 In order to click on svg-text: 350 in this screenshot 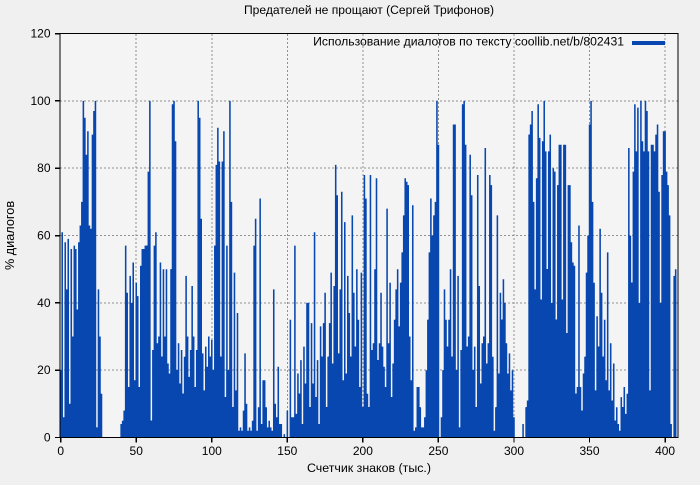, I will do `click(589, 451)`.